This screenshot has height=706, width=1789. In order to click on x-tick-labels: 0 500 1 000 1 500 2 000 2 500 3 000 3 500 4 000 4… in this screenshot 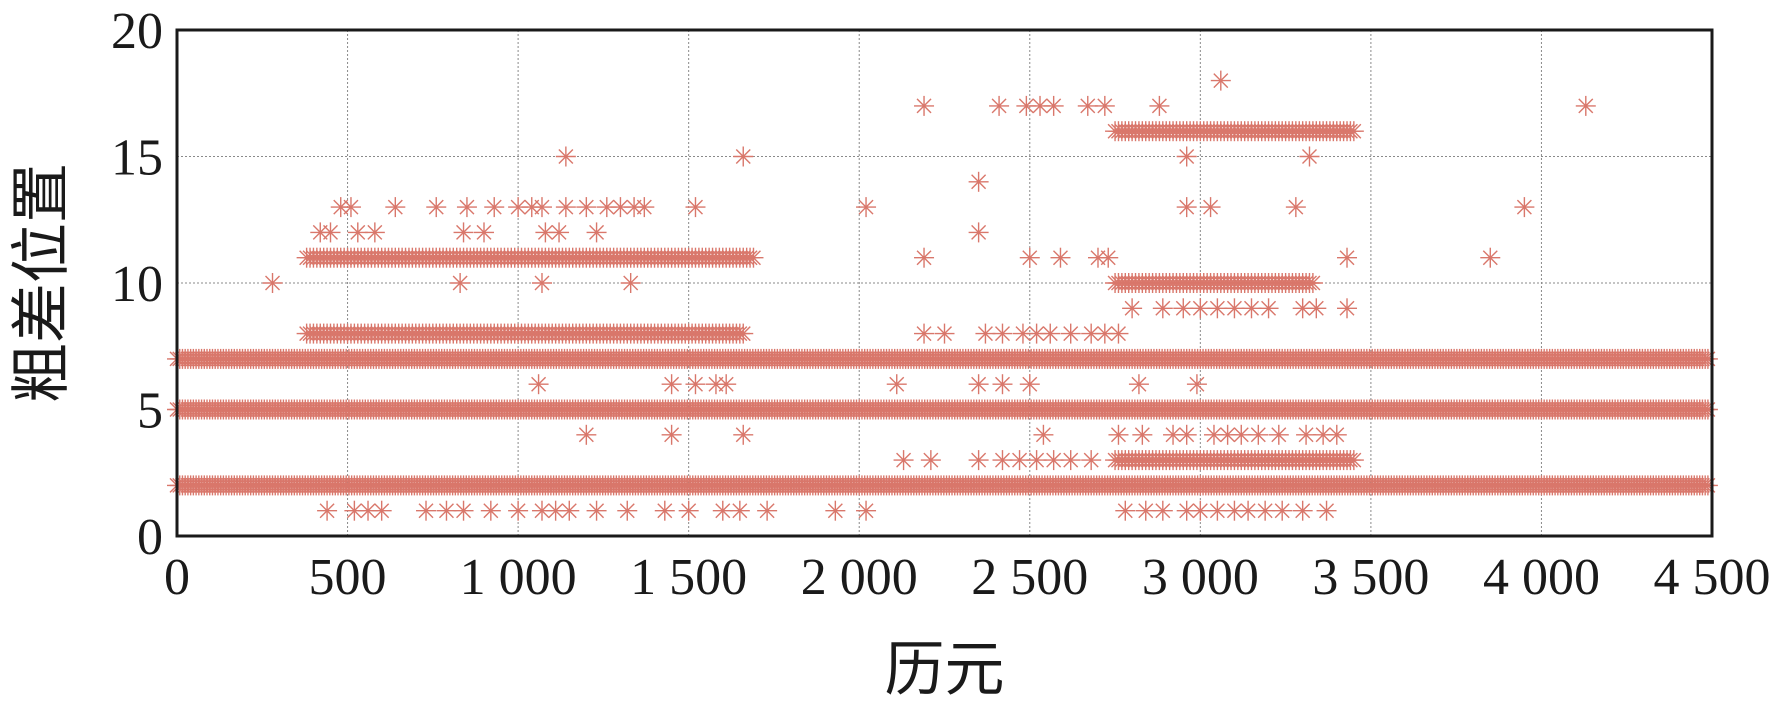, I will do `click(967, 577)`.